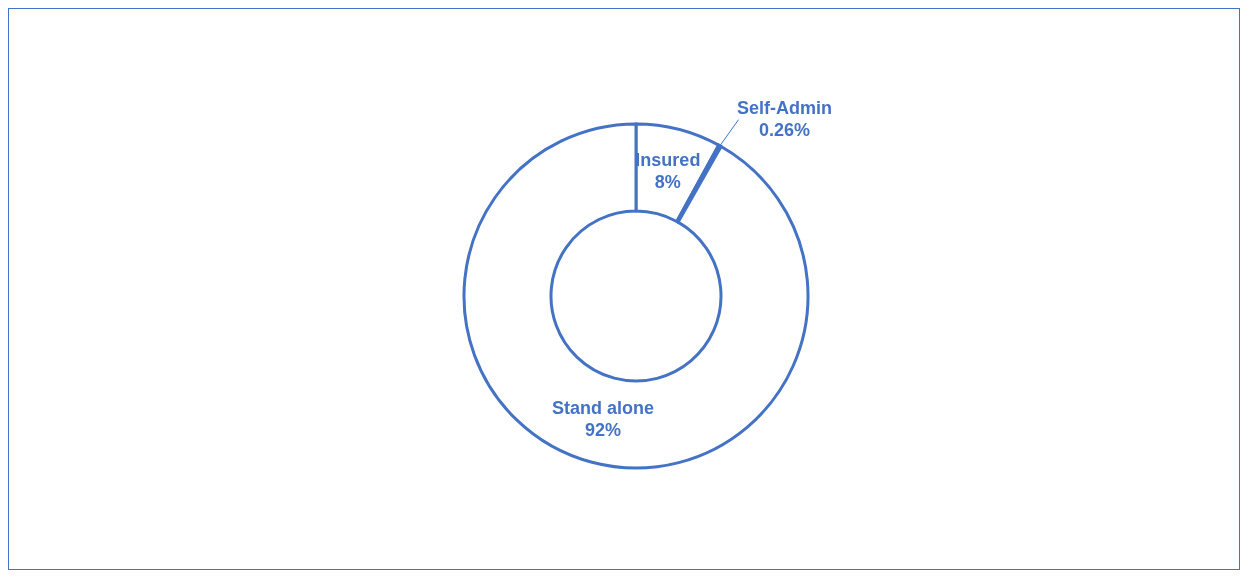  What do you see at coordinates (603, 408) in the screenshot?
I see `slice-label: Stand alone` at bounding box center [603, 408].